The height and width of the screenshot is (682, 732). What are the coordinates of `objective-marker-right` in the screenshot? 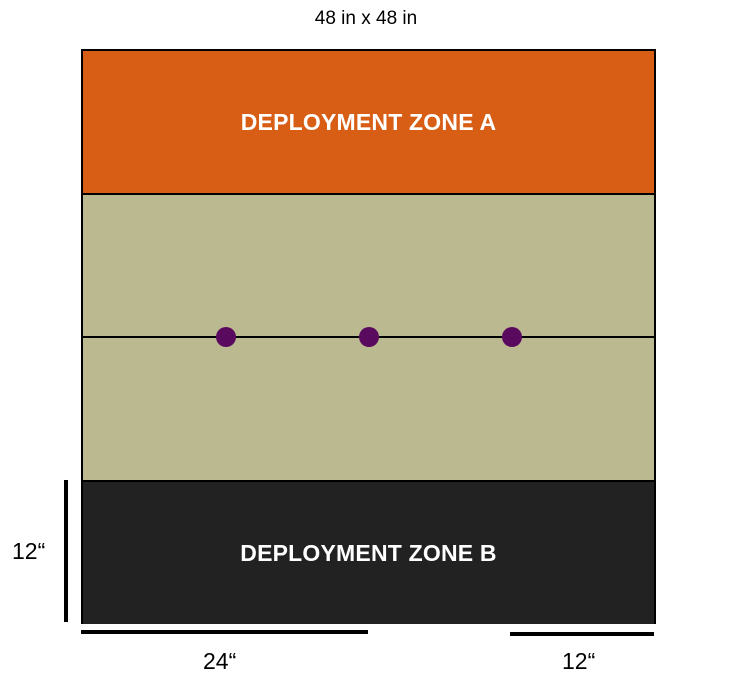 It's located at (512, 337).